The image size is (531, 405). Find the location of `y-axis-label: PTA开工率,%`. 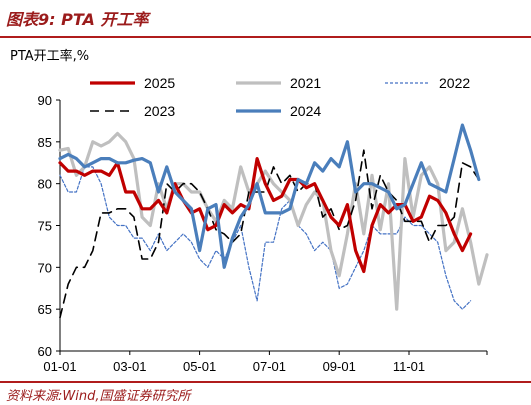

y-axis-label: PTA开工率,% is located at coordinates (49, 56).